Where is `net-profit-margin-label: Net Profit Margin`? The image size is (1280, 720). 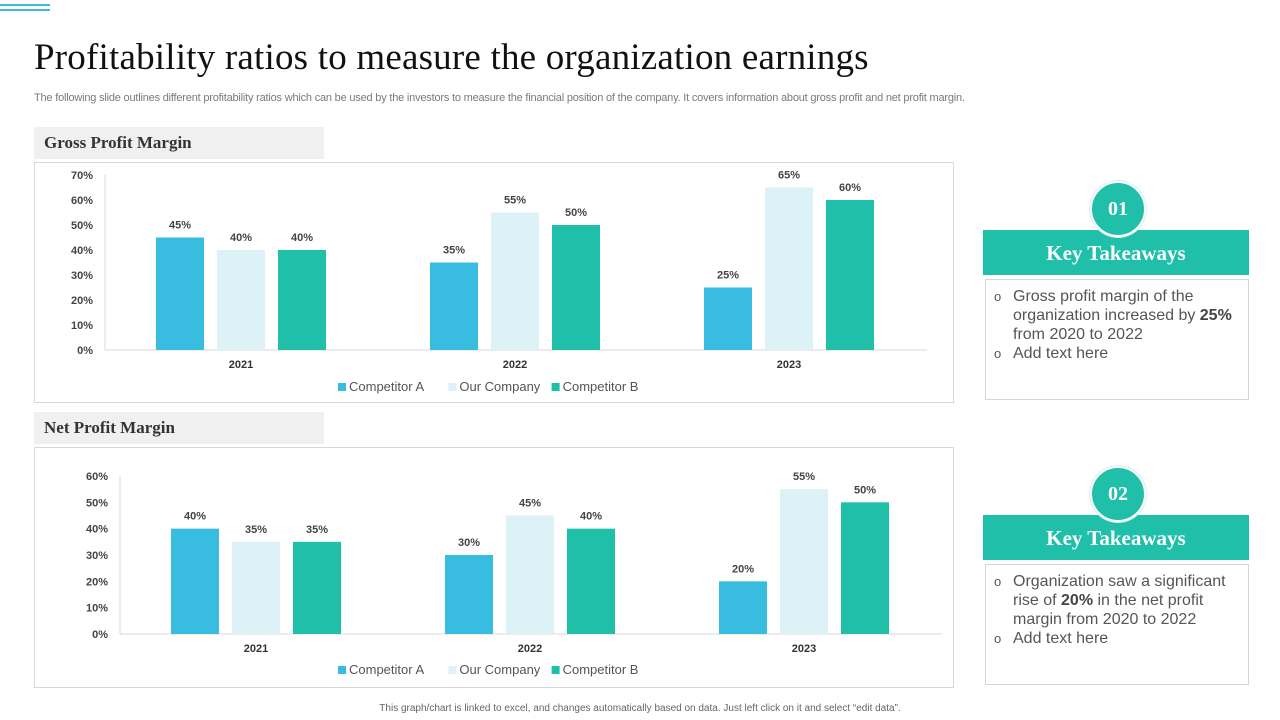
net-profit-margin-label: Net Profit Margin is located at coordinates (179, 428).